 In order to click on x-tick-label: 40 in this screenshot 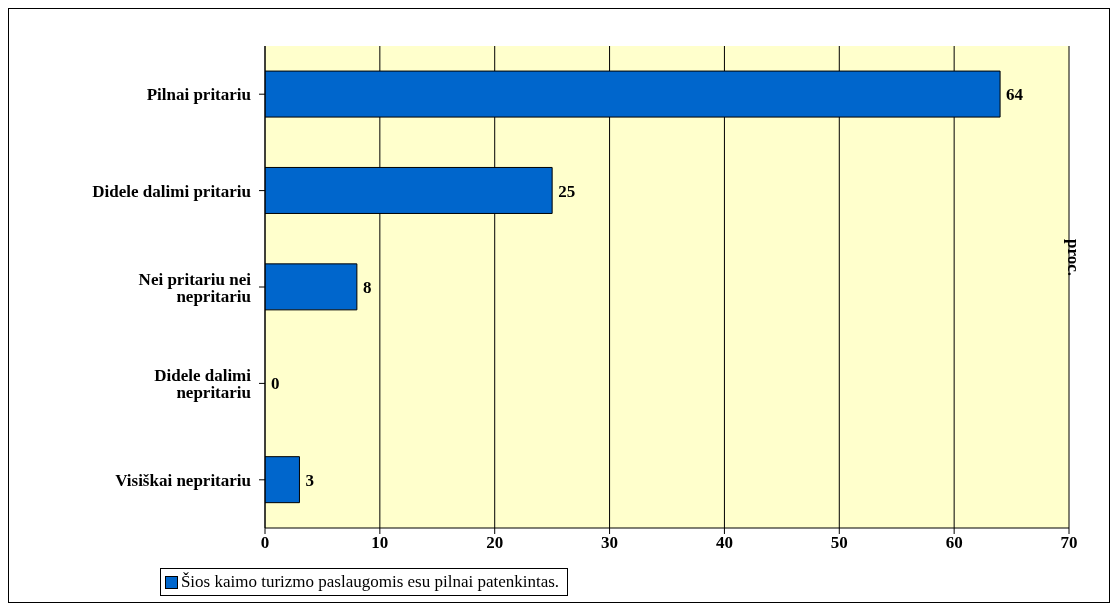, I will do `click(724, 543)`.